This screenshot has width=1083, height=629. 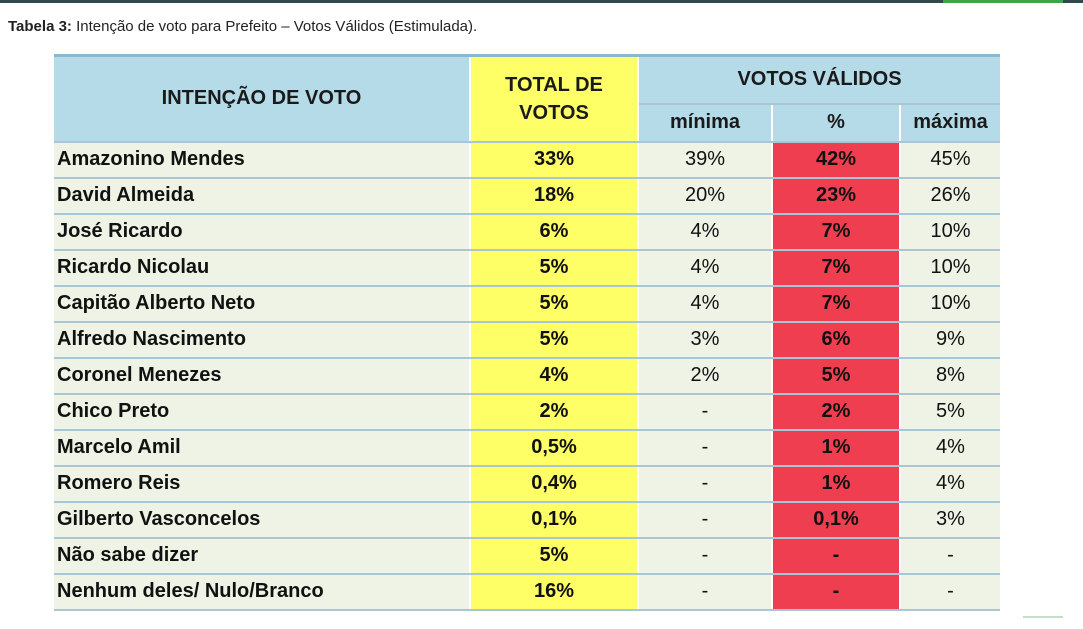 I want to click on candidate-name: Nenhum deles/ Nulo/Branco, so click(x=262, y=592).